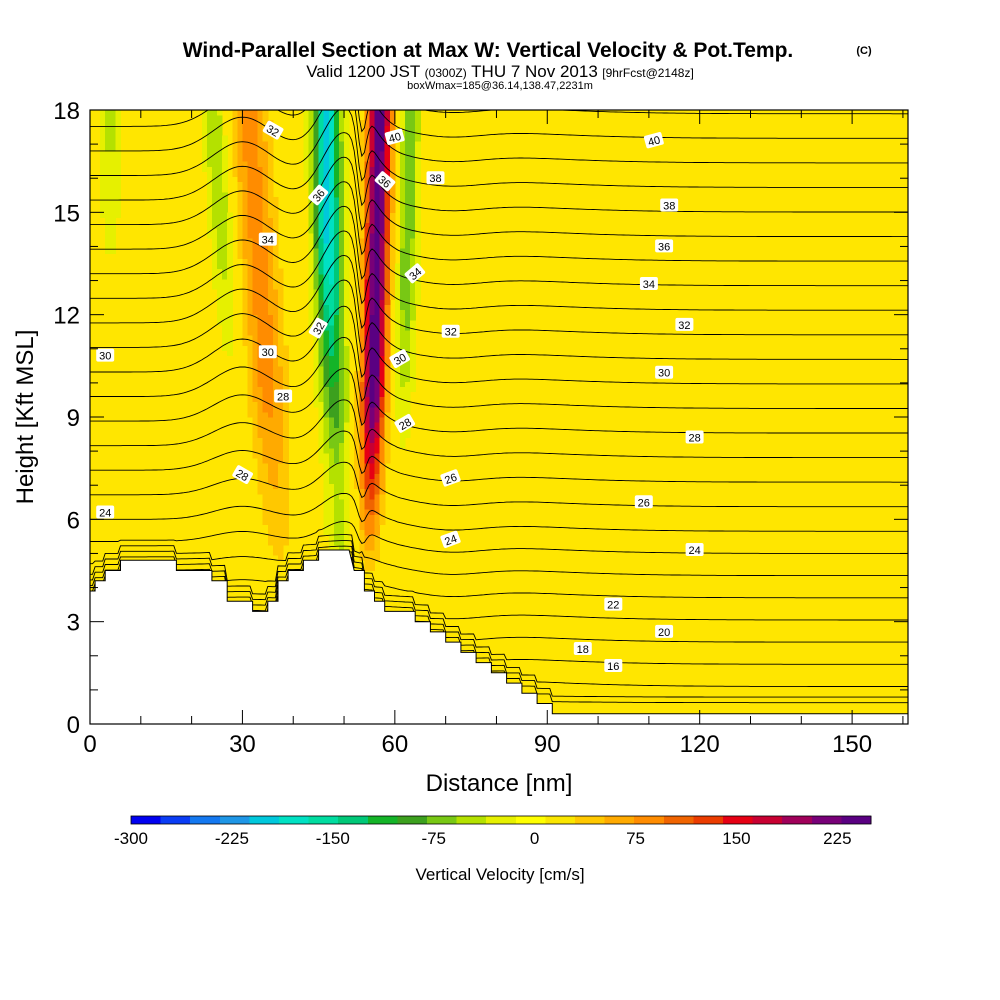 This screenshot has width=1000, height=1000. Describe the element at coordinates (501, 820) in the screenshot. I see `colorbar-swatch` at that location.